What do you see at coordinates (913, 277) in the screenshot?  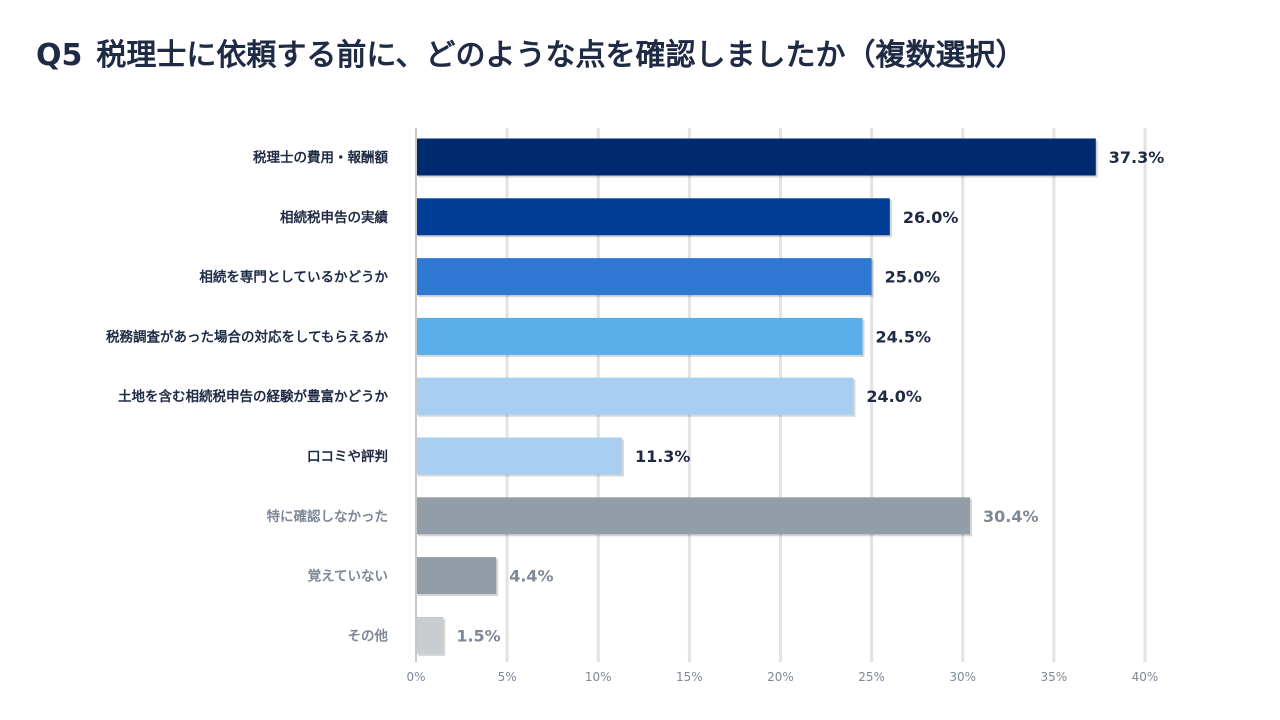 I see `value-label: 25.0%` at bounding box center [913, 277].